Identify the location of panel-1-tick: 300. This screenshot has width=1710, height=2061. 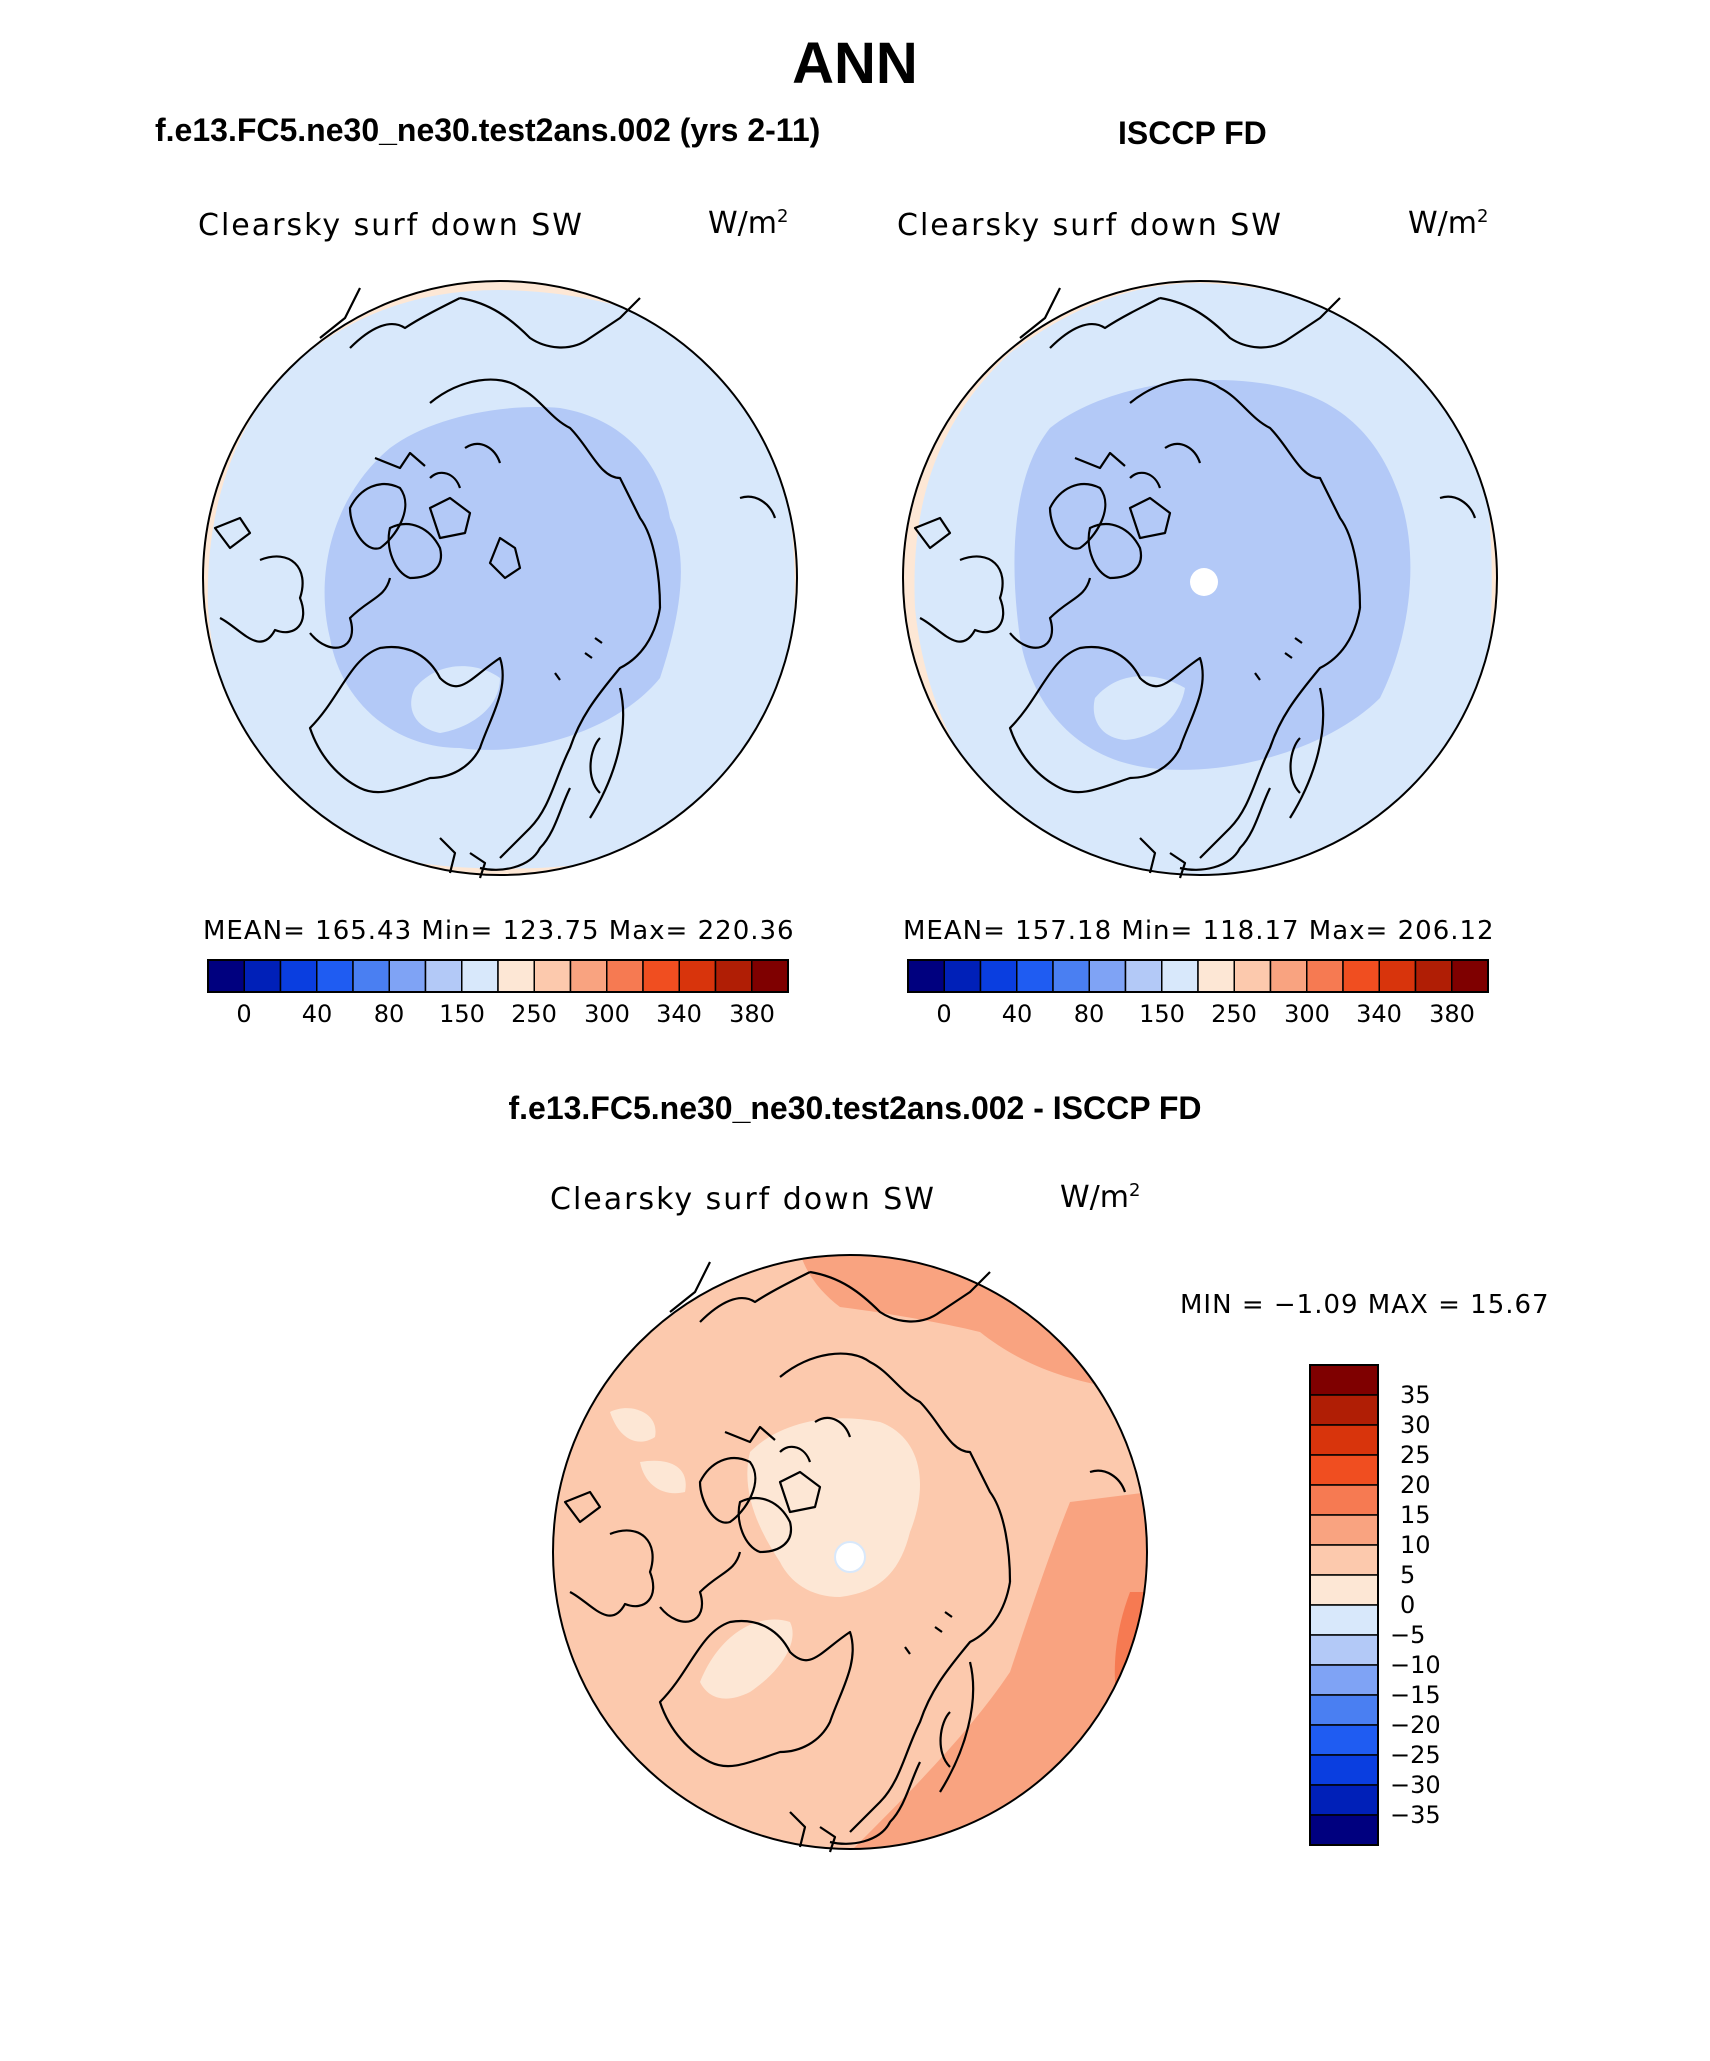
(607, 1014).